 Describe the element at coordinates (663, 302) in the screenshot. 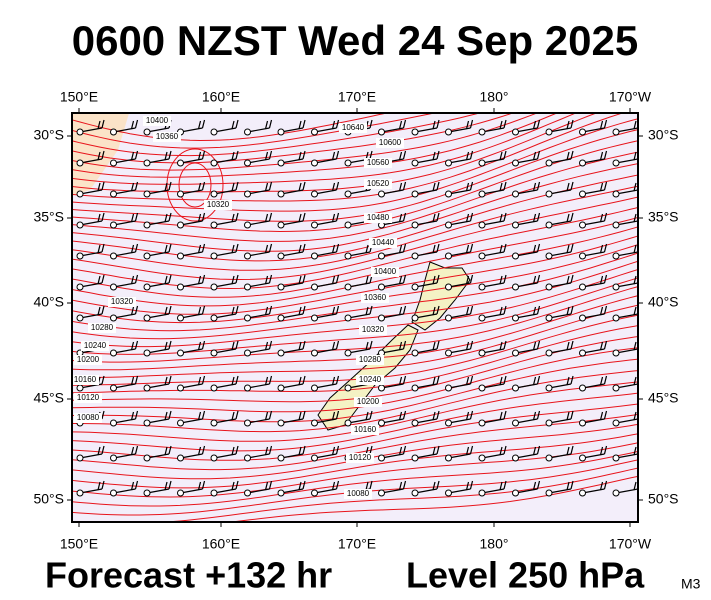

I see `lat-label-right: 40°S` at that location.